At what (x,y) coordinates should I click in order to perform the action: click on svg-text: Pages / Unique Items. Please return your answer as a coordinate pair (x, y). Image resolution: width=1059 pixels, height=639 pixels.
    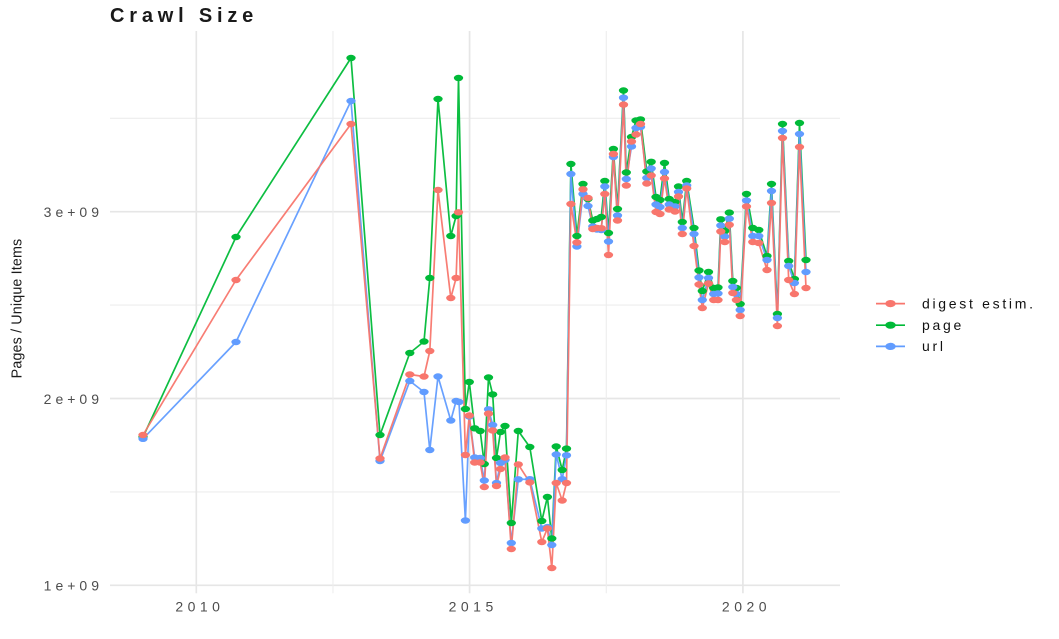
    Looking at the image, I should click on (18, 309).